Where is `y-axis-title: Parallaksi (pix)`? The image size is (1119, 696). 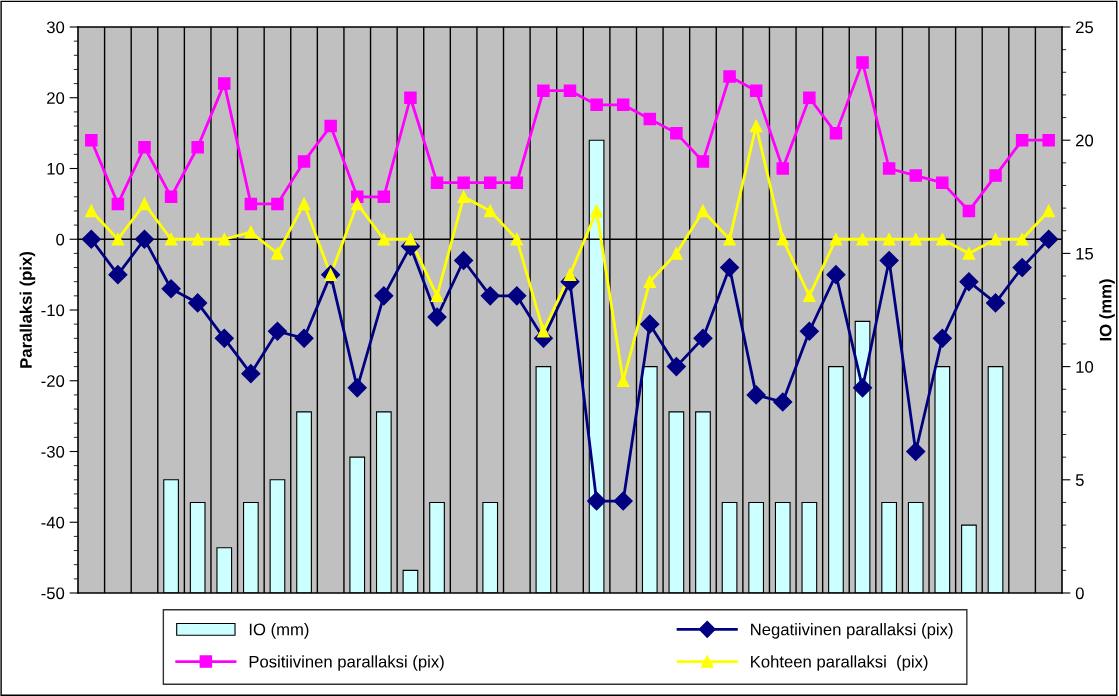 y-axis-title: Parallaksi (pix) is located at coordinates (27, 310).